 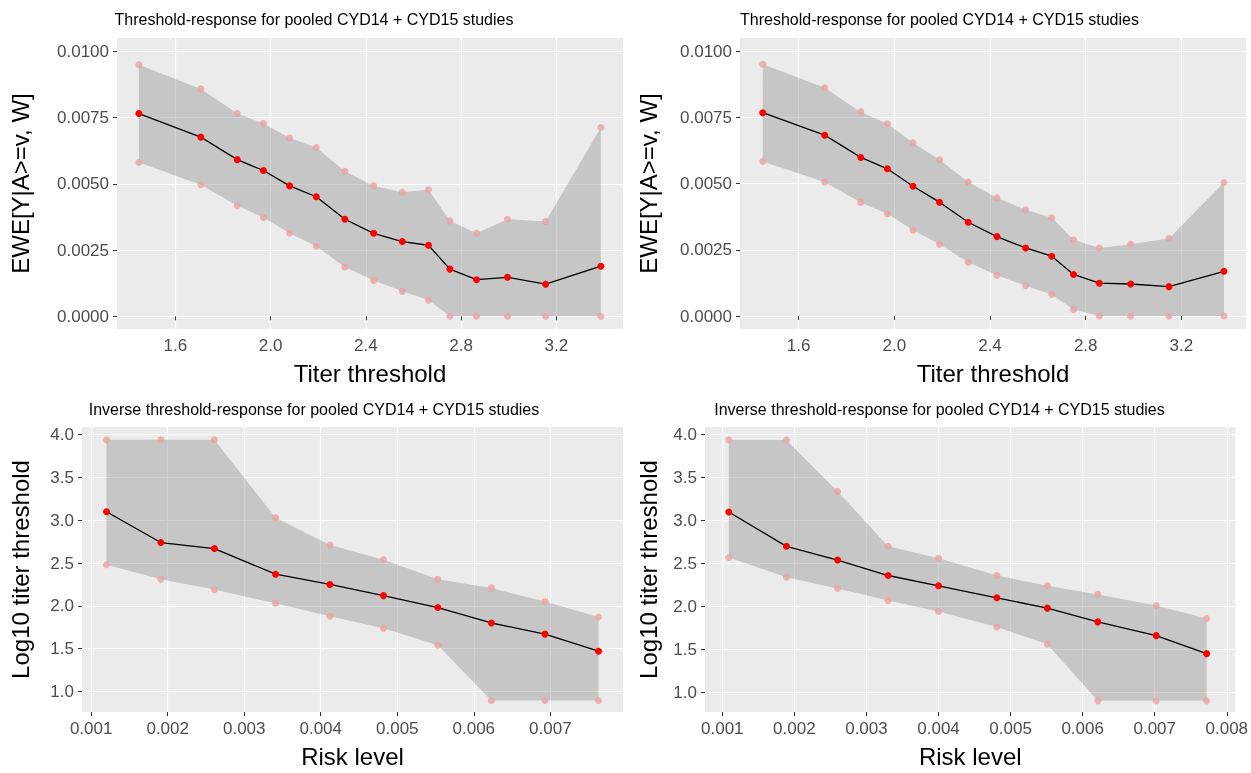 I want to click on x-tick-label: 0.007, so click(x=550, y=728).